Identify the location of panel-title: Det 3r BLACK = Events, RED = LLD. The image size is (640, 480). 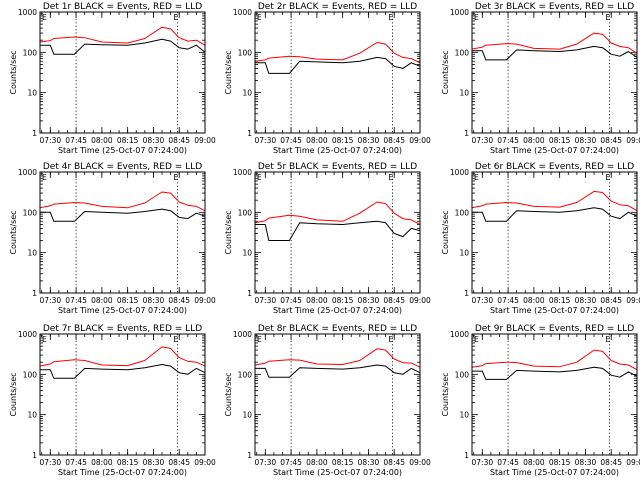
(554, 7).